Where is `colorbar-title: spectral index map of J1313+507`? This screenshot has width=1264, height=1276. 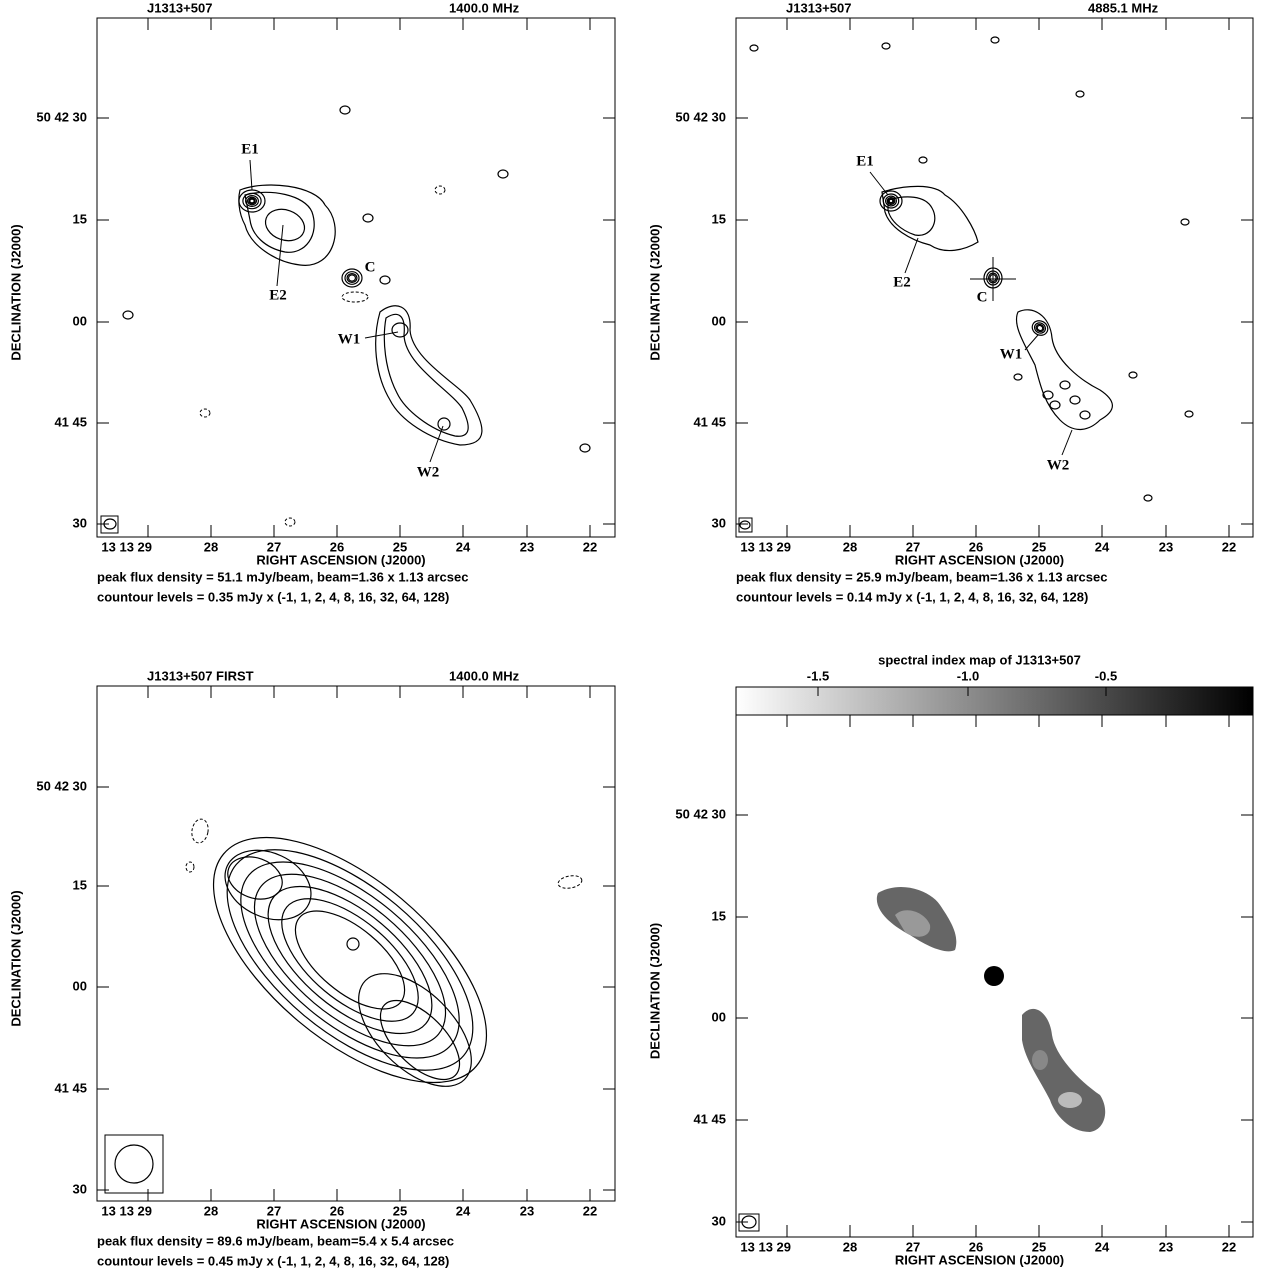
colorbar-title: spectral index map of J1313+507 is located at coordinates (979, 659).